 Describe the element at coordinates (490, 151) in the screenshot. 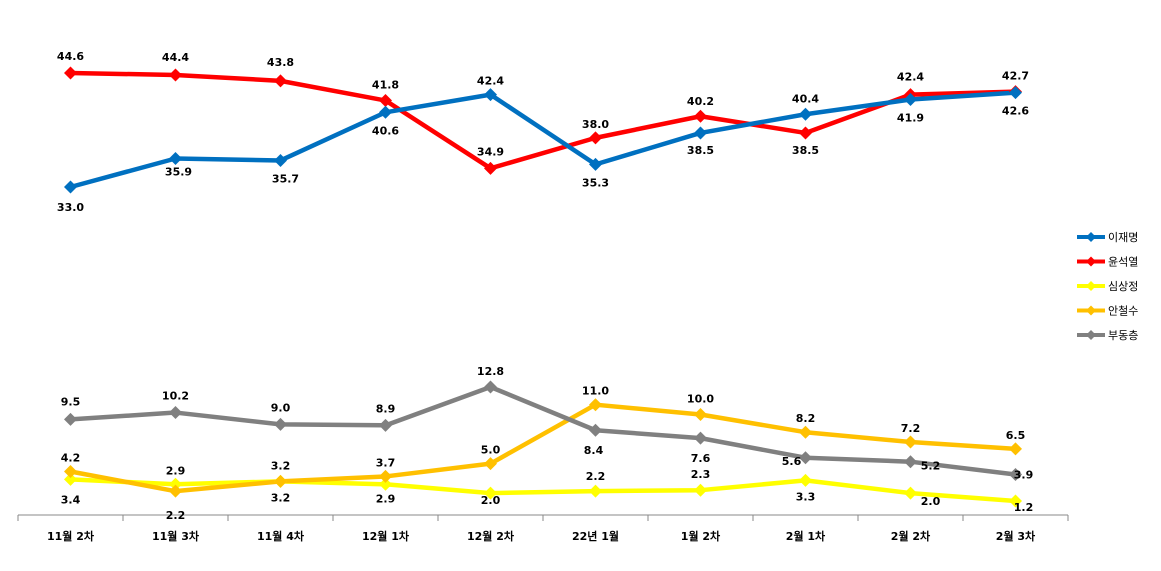

I see `data-label: 34.9` at that location.